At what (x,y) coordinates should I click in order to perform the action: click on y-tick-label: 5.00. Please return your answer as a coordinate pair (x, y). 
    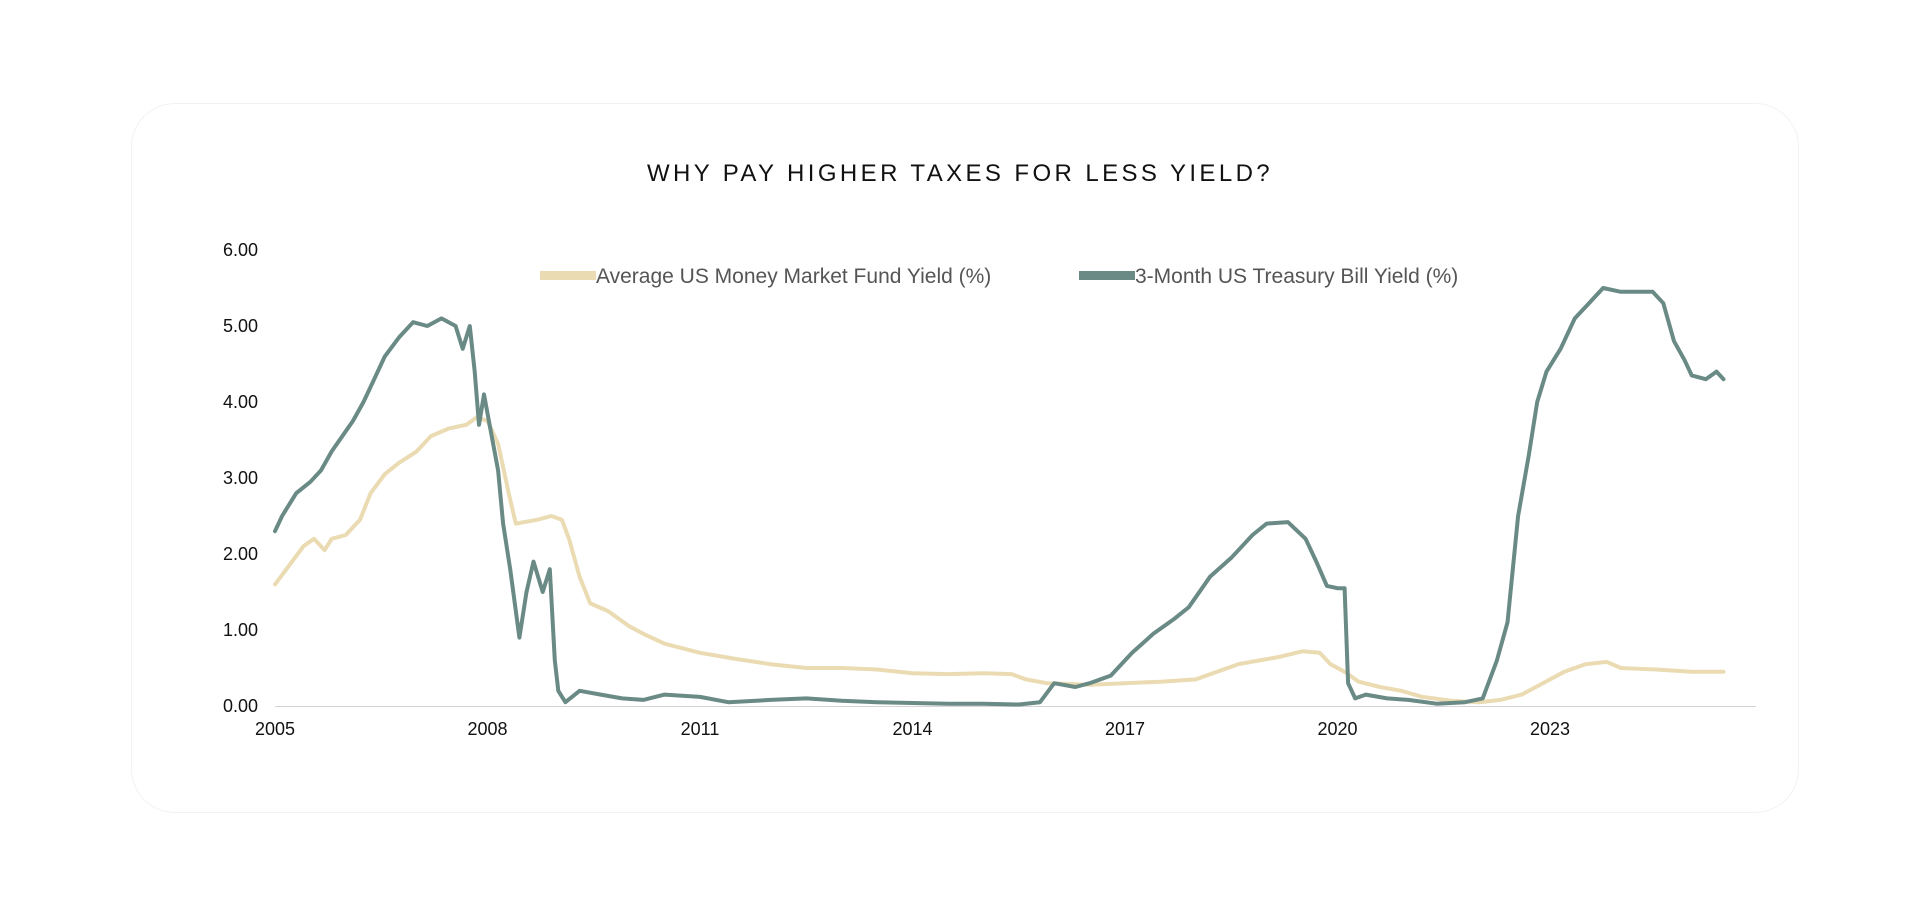
    Looking at the image, I should click on (240, 326).